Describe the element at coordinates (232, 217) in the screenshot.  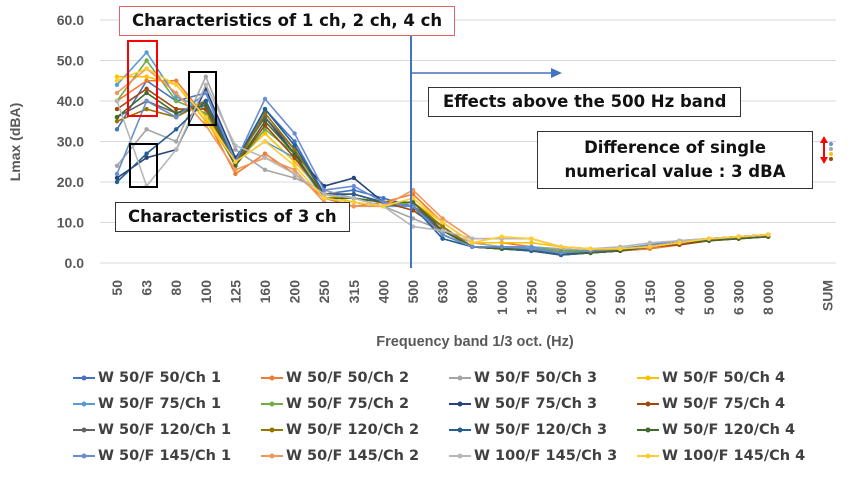
I see `annotation-ch3: Characteristics of 3 ch` at that location.